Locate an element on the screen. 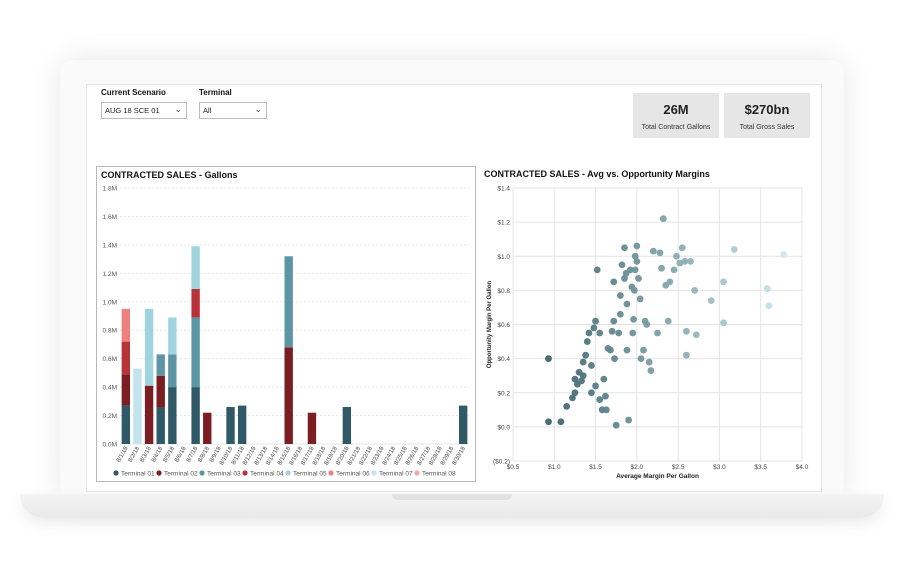  legend-label: Terminal 03 is located at coordinates (224, 473).